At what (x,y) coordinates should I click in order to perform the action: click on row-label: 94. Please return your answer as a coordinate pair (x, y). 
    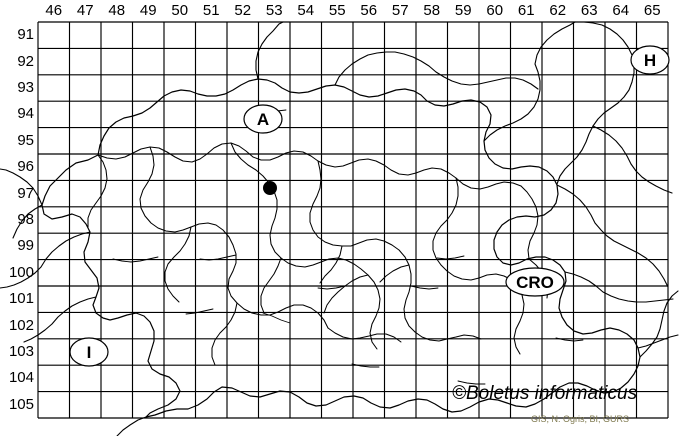
    Looking at the image, I should click on (25, 114).